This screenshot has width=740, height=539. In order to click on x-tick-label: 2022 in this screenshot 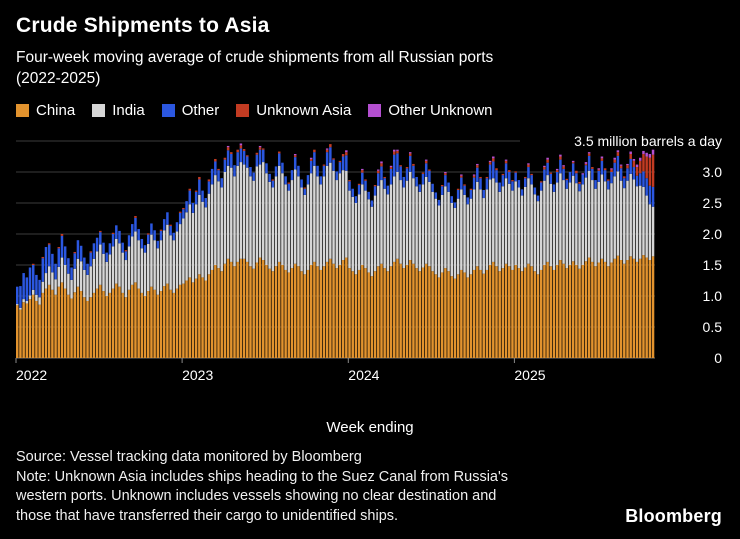, I will do `click(31, 375)`.